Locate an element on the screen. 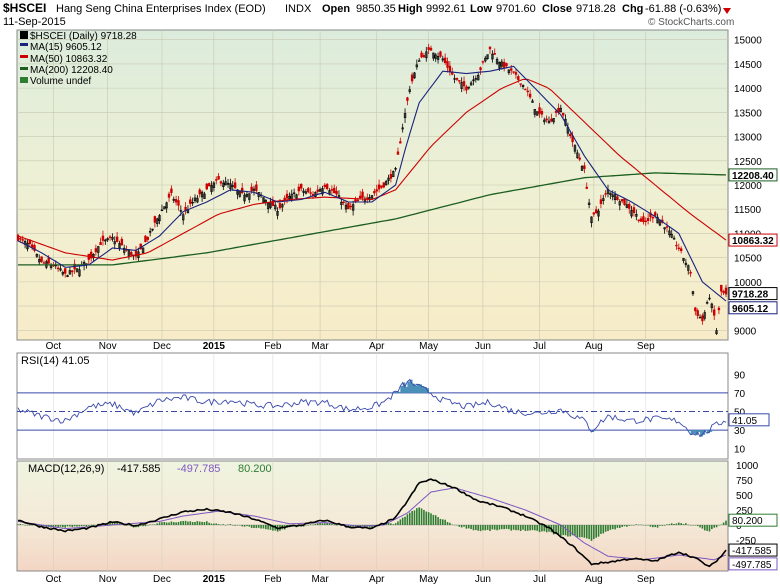 The image size is (780, 586). close-label: Close is located at coordinates (557, 9).